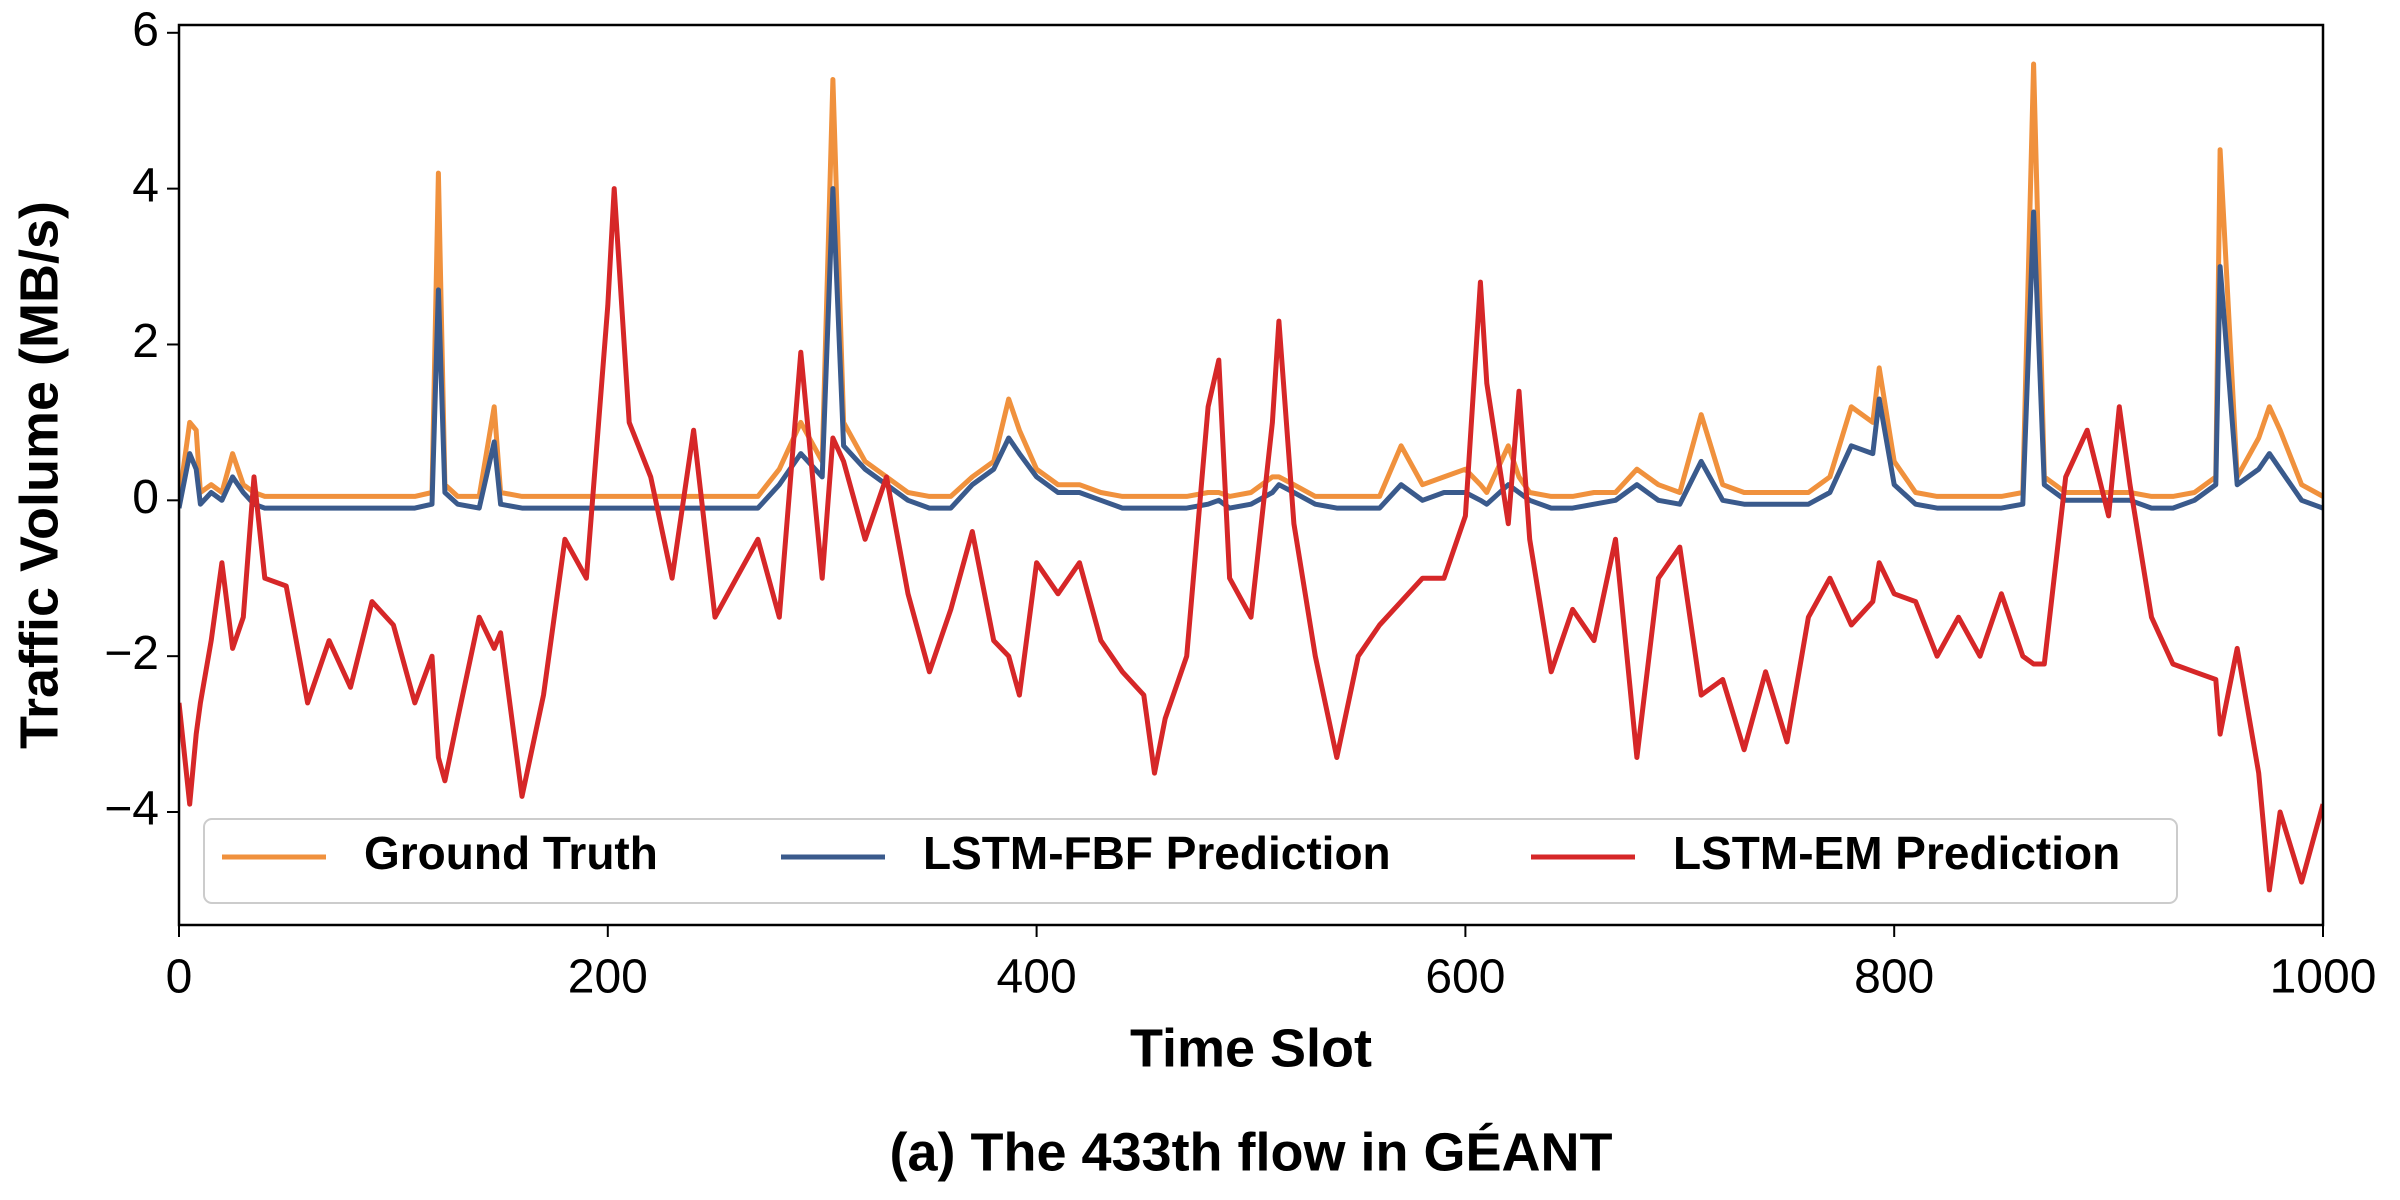  What do you see at coordinates (1465, 977) in the screenshot?
I see `x-tick-label: 600` at bounding box center [1465, 977].